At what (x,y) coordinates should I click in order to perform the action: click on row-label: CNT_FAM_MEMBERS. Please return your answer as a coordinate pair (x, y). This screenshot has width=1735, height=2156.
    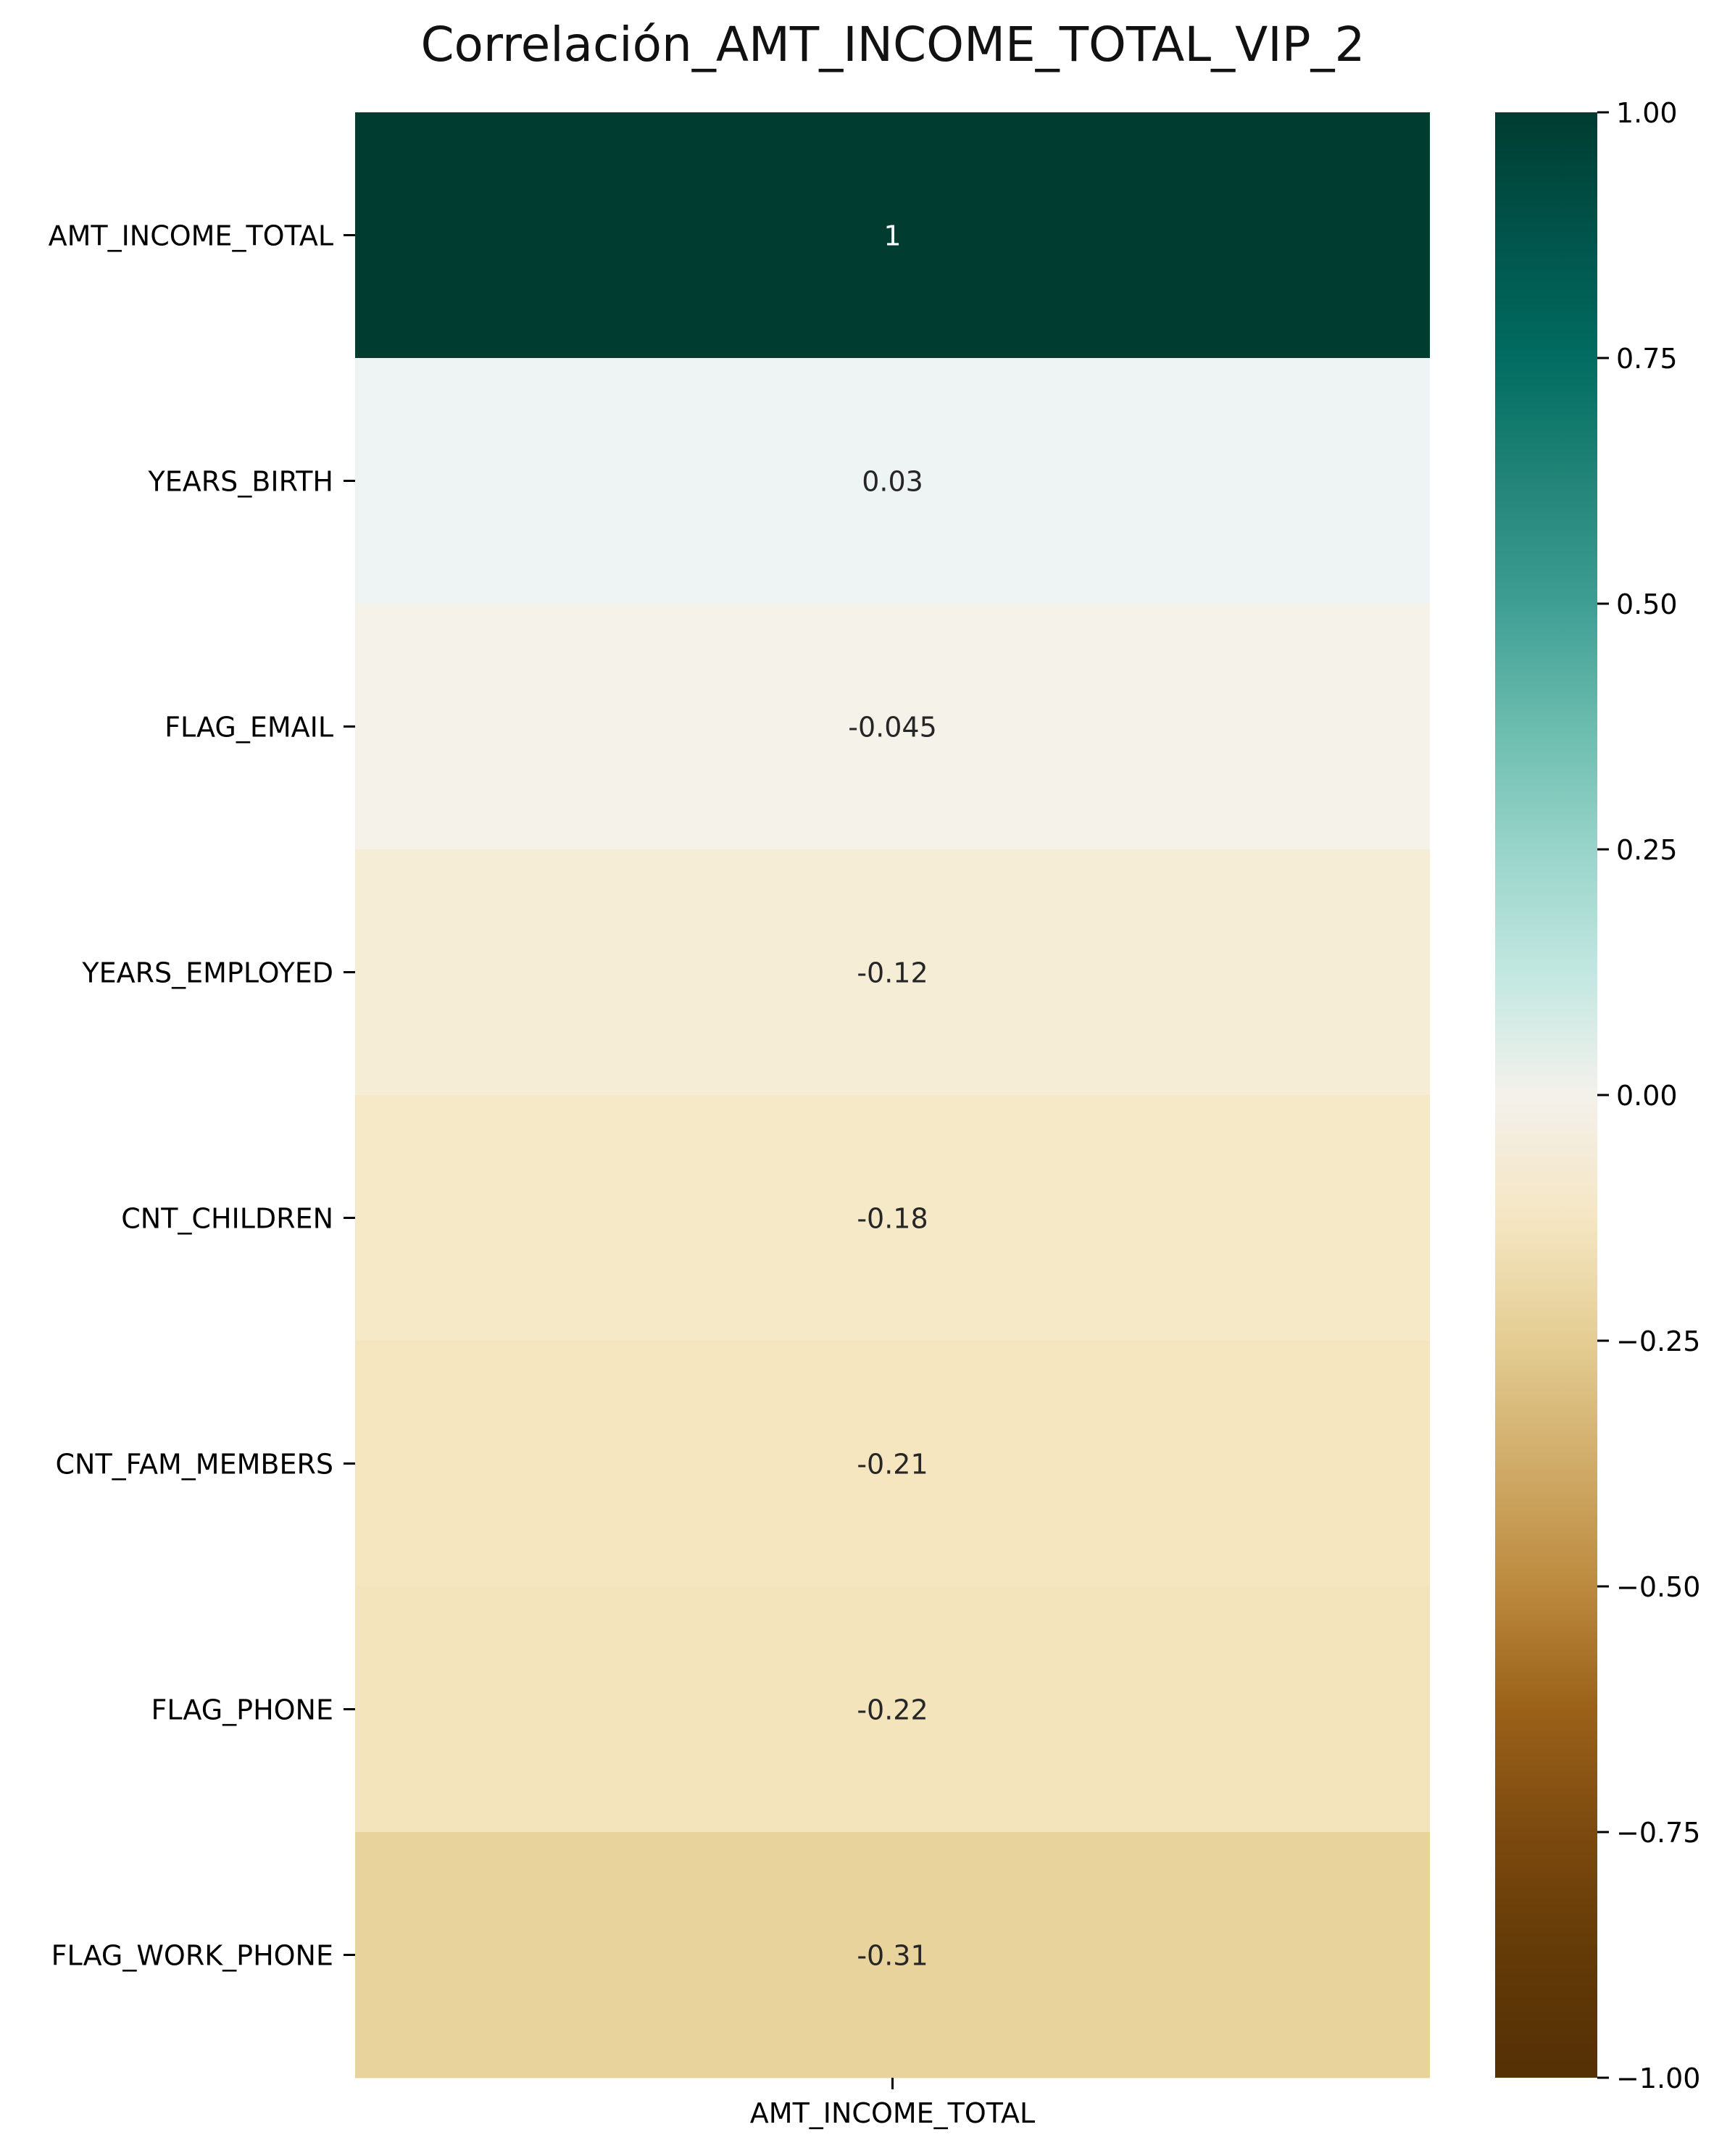
    Looking at the image, I should click on (194, 1465).